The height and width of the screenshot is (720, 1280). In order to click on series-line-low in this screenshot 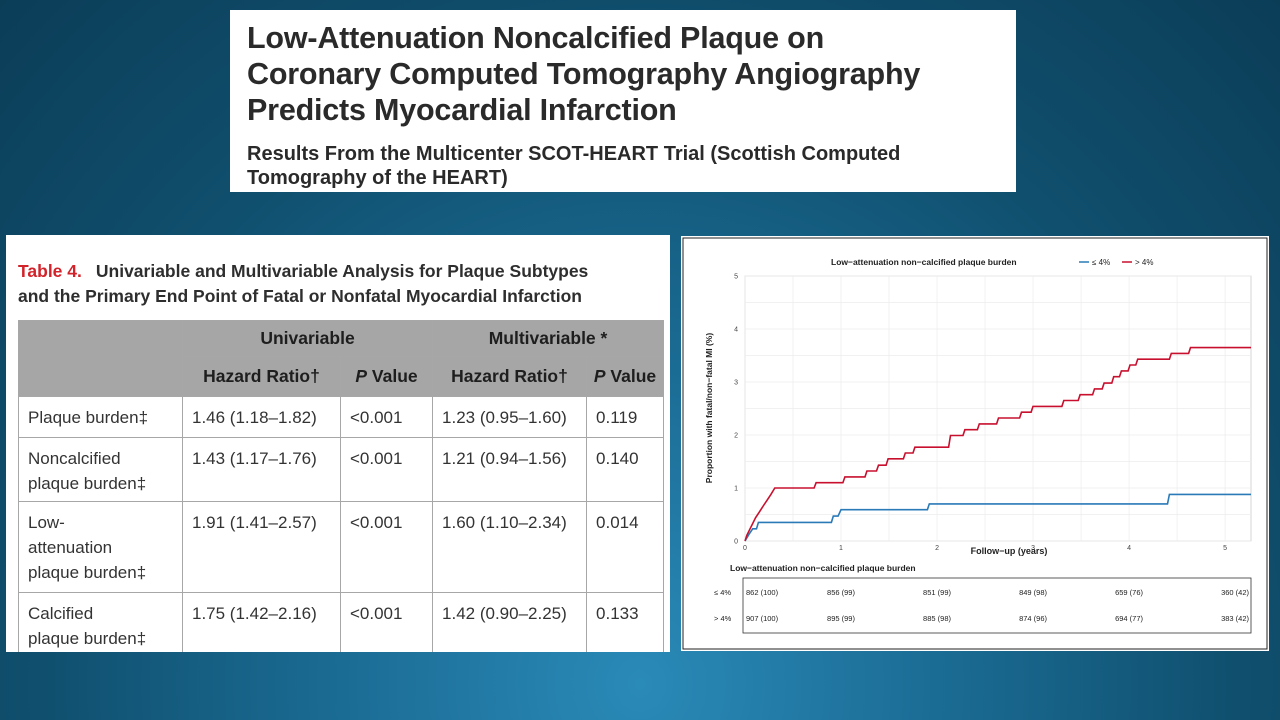, I will do `click(997, 517)`.